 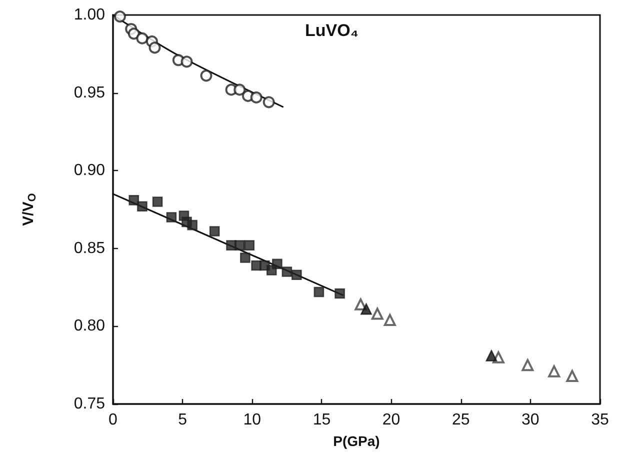 I want to click on x-tick-label: 30, so click(x=531, y=420).